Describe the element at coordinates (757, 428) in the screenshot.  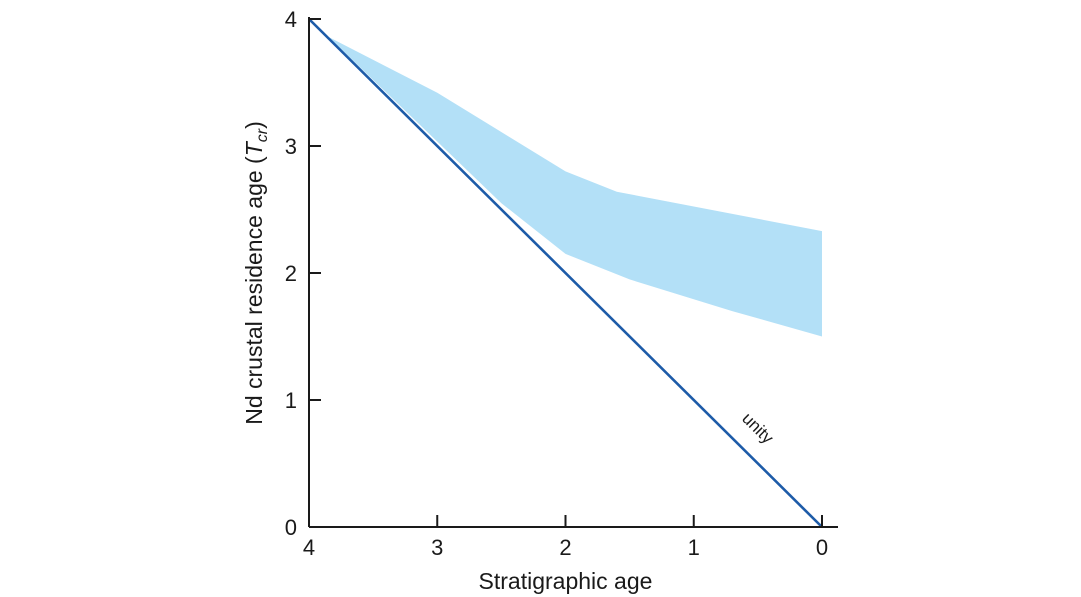
I see `unity-label: unity` at that location.